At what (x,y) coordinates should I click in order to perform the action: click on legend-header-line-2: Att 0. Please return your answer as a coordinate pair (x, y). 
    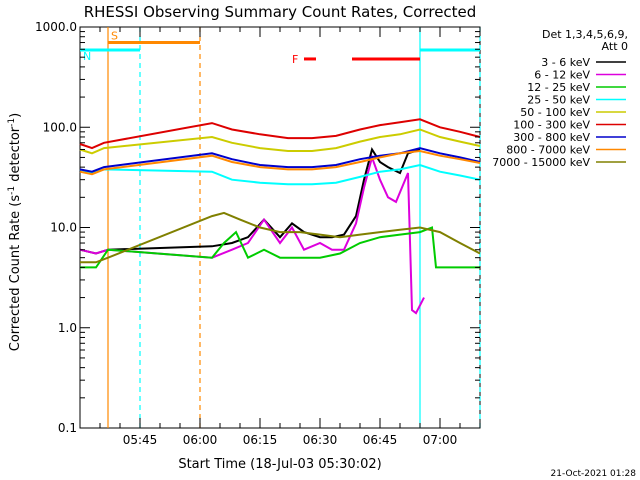
    Looking at the image, I should click on (615, 46).